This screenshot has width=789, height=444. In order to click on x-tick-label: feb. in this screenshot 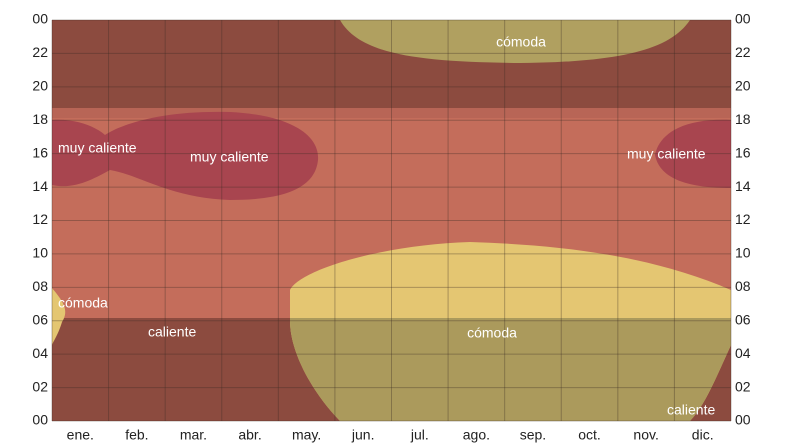, I will do `click(136, 435)`.